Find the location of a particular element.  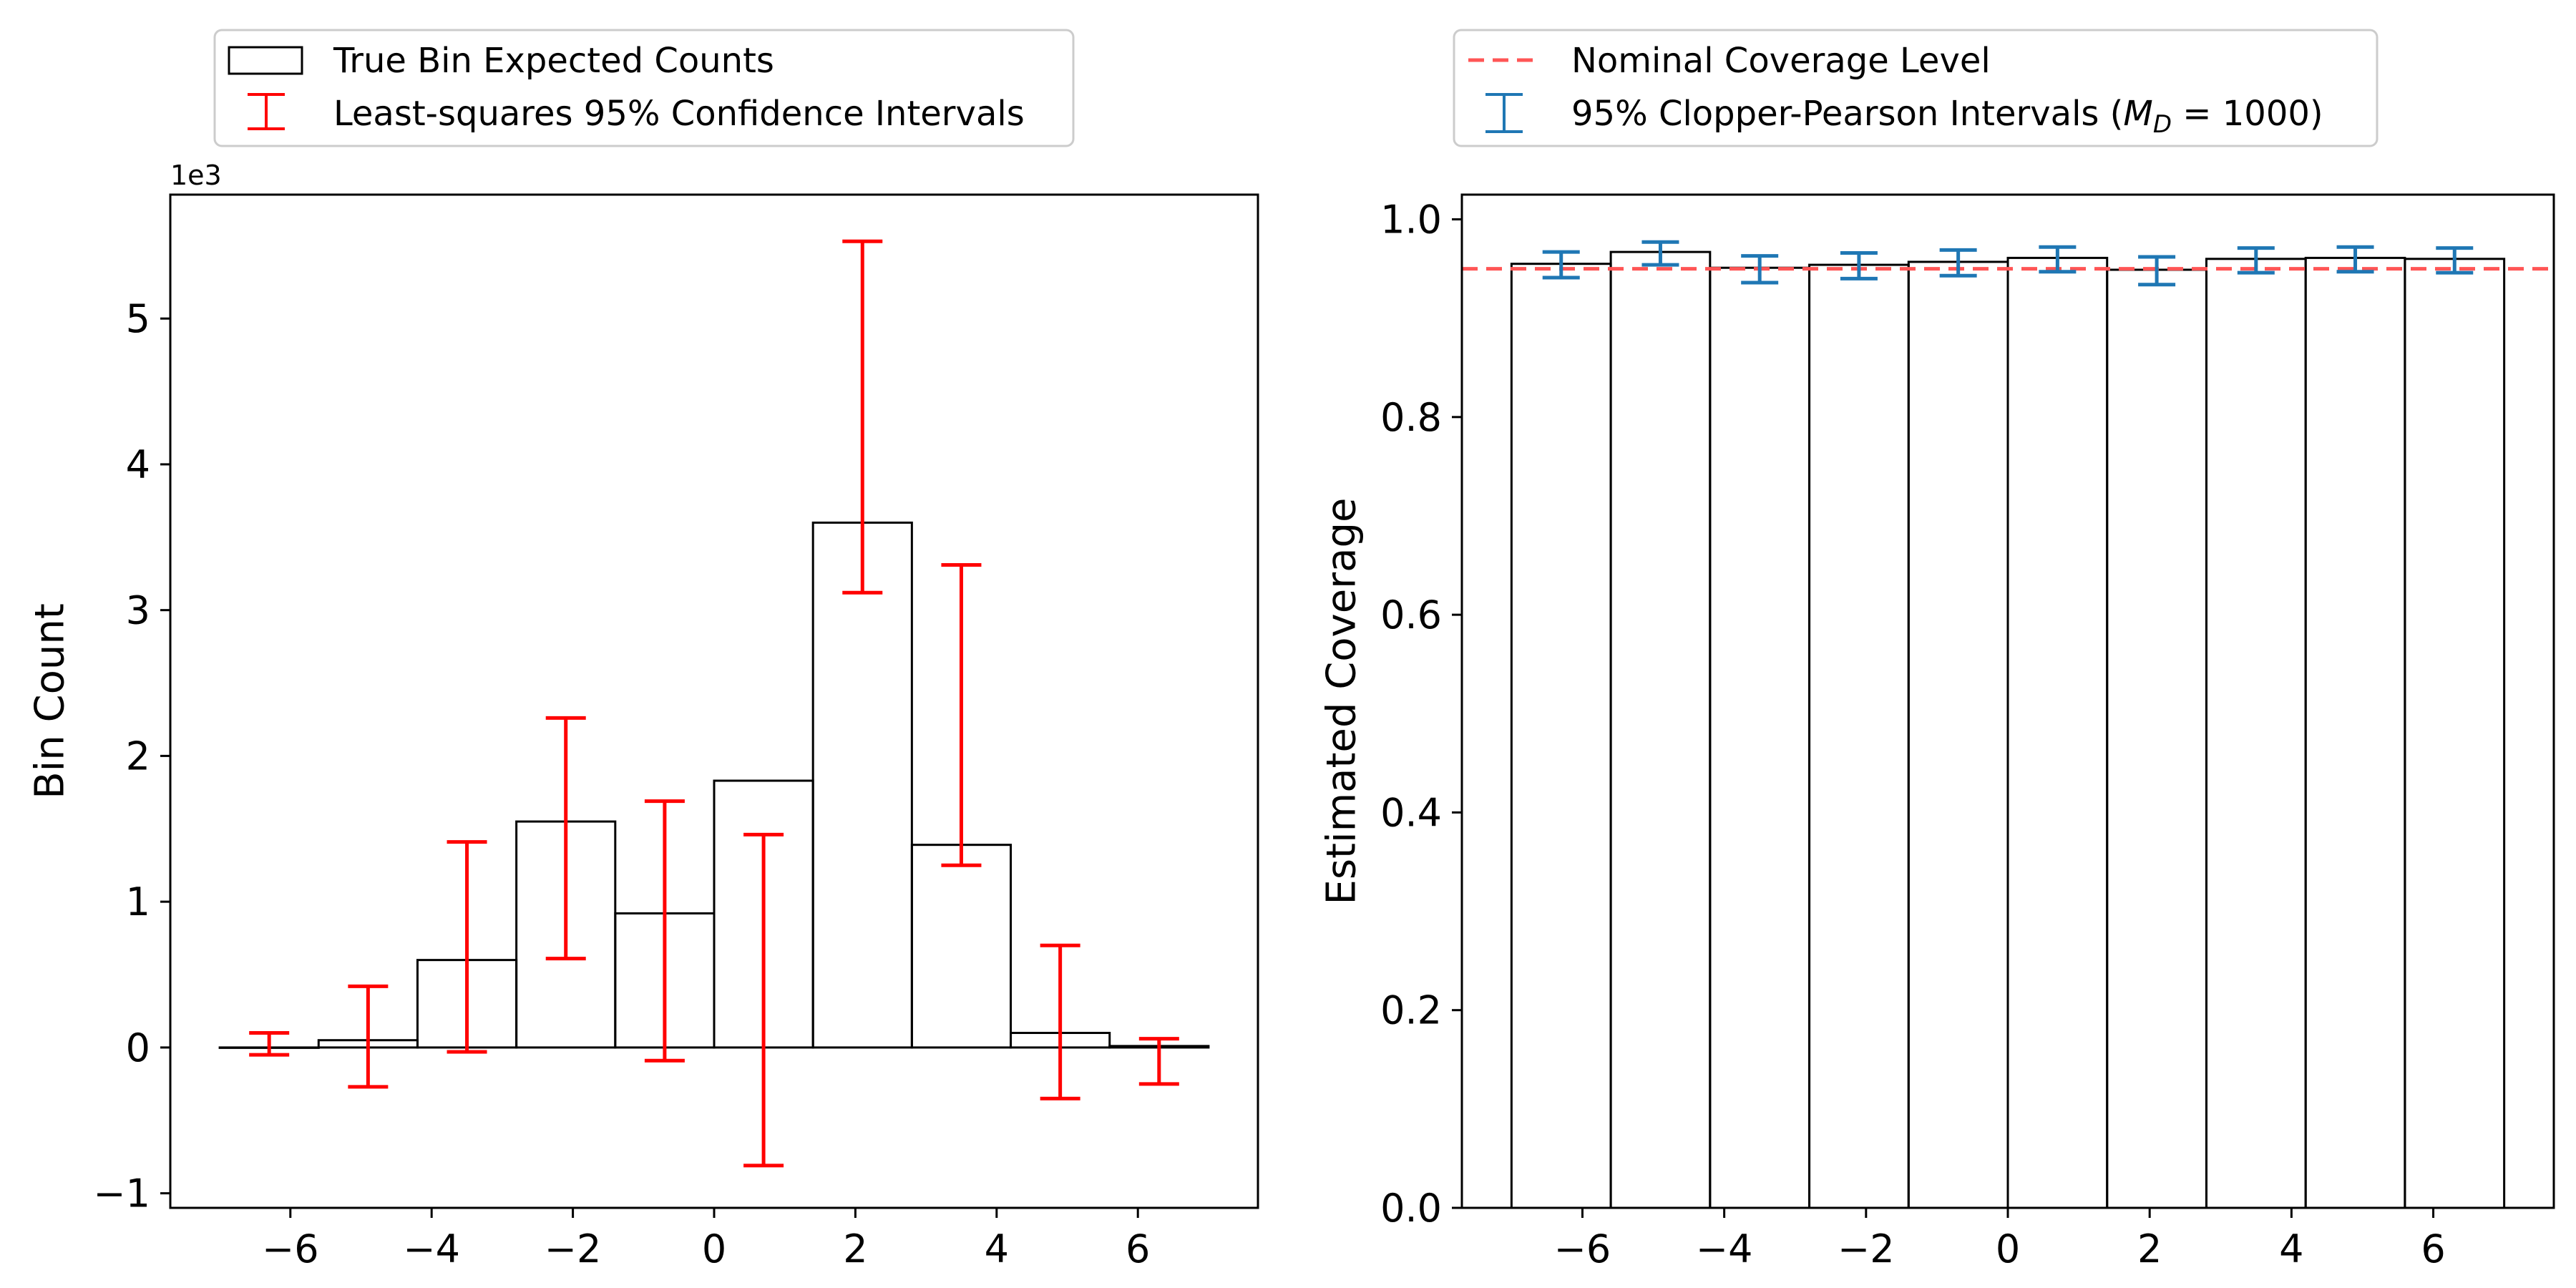

right-xtick-label-6: 6 is located at coordinates (2433, 1249).